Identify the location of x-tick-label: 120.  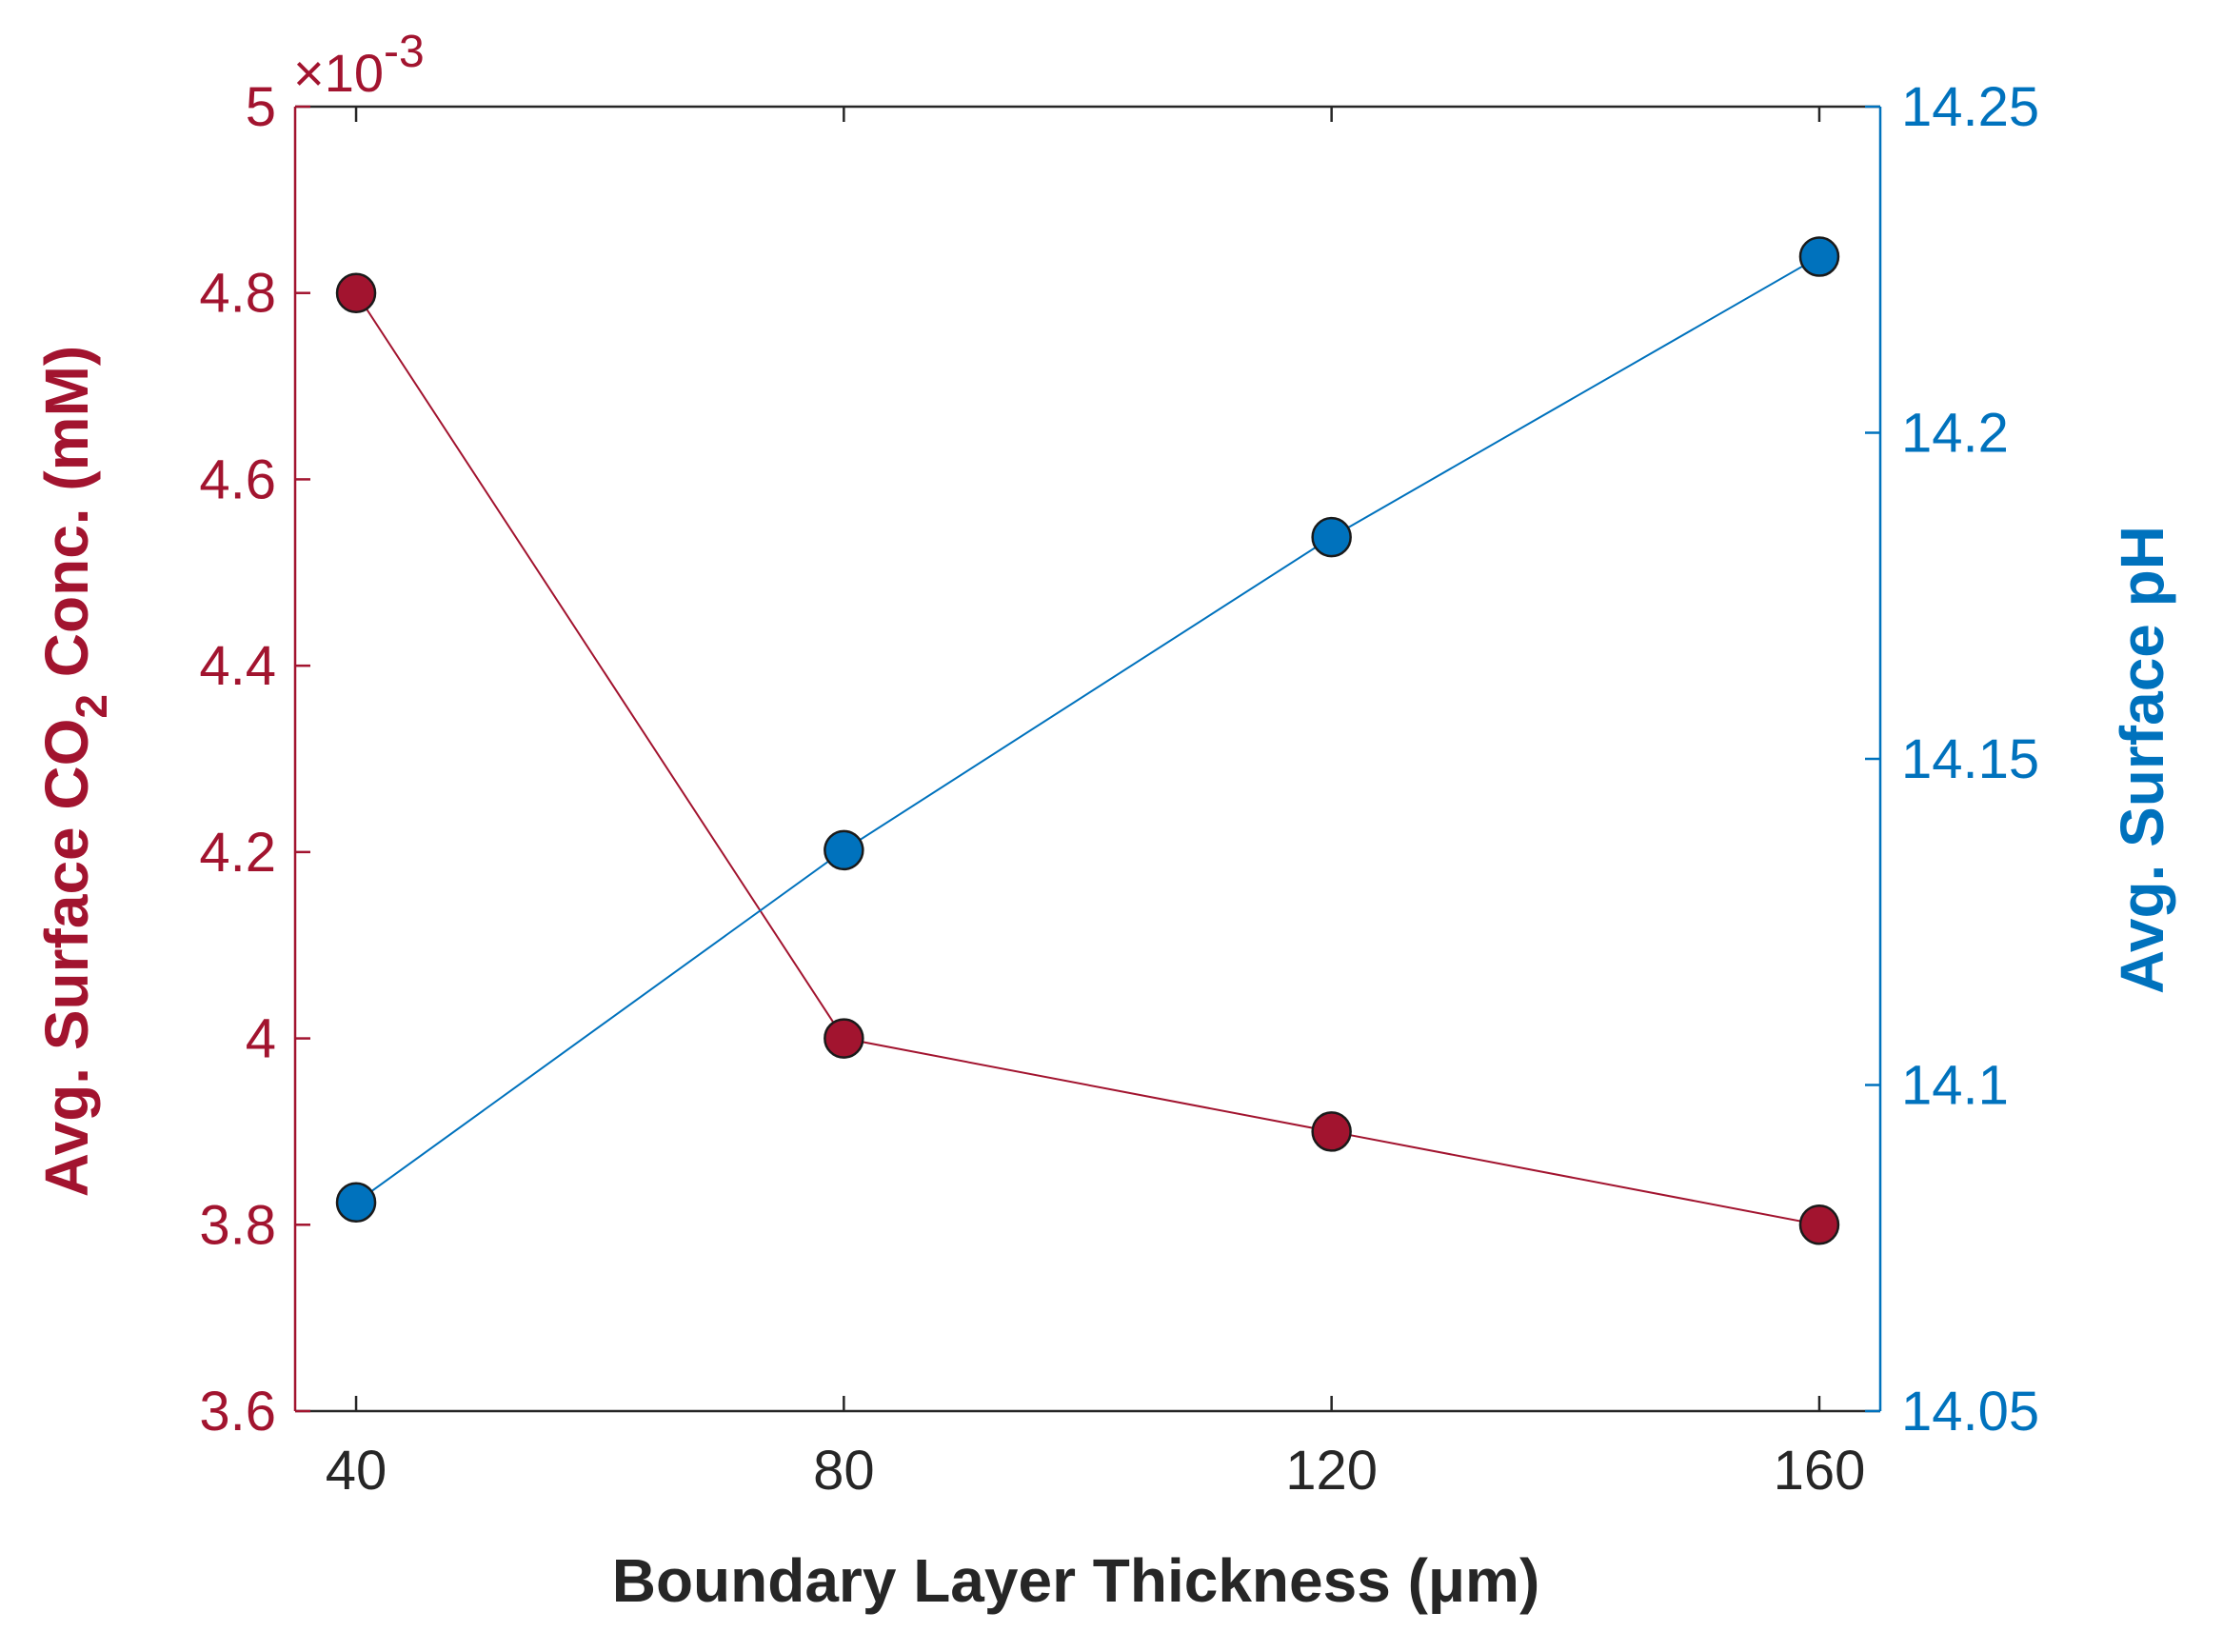
(1331, 1471).